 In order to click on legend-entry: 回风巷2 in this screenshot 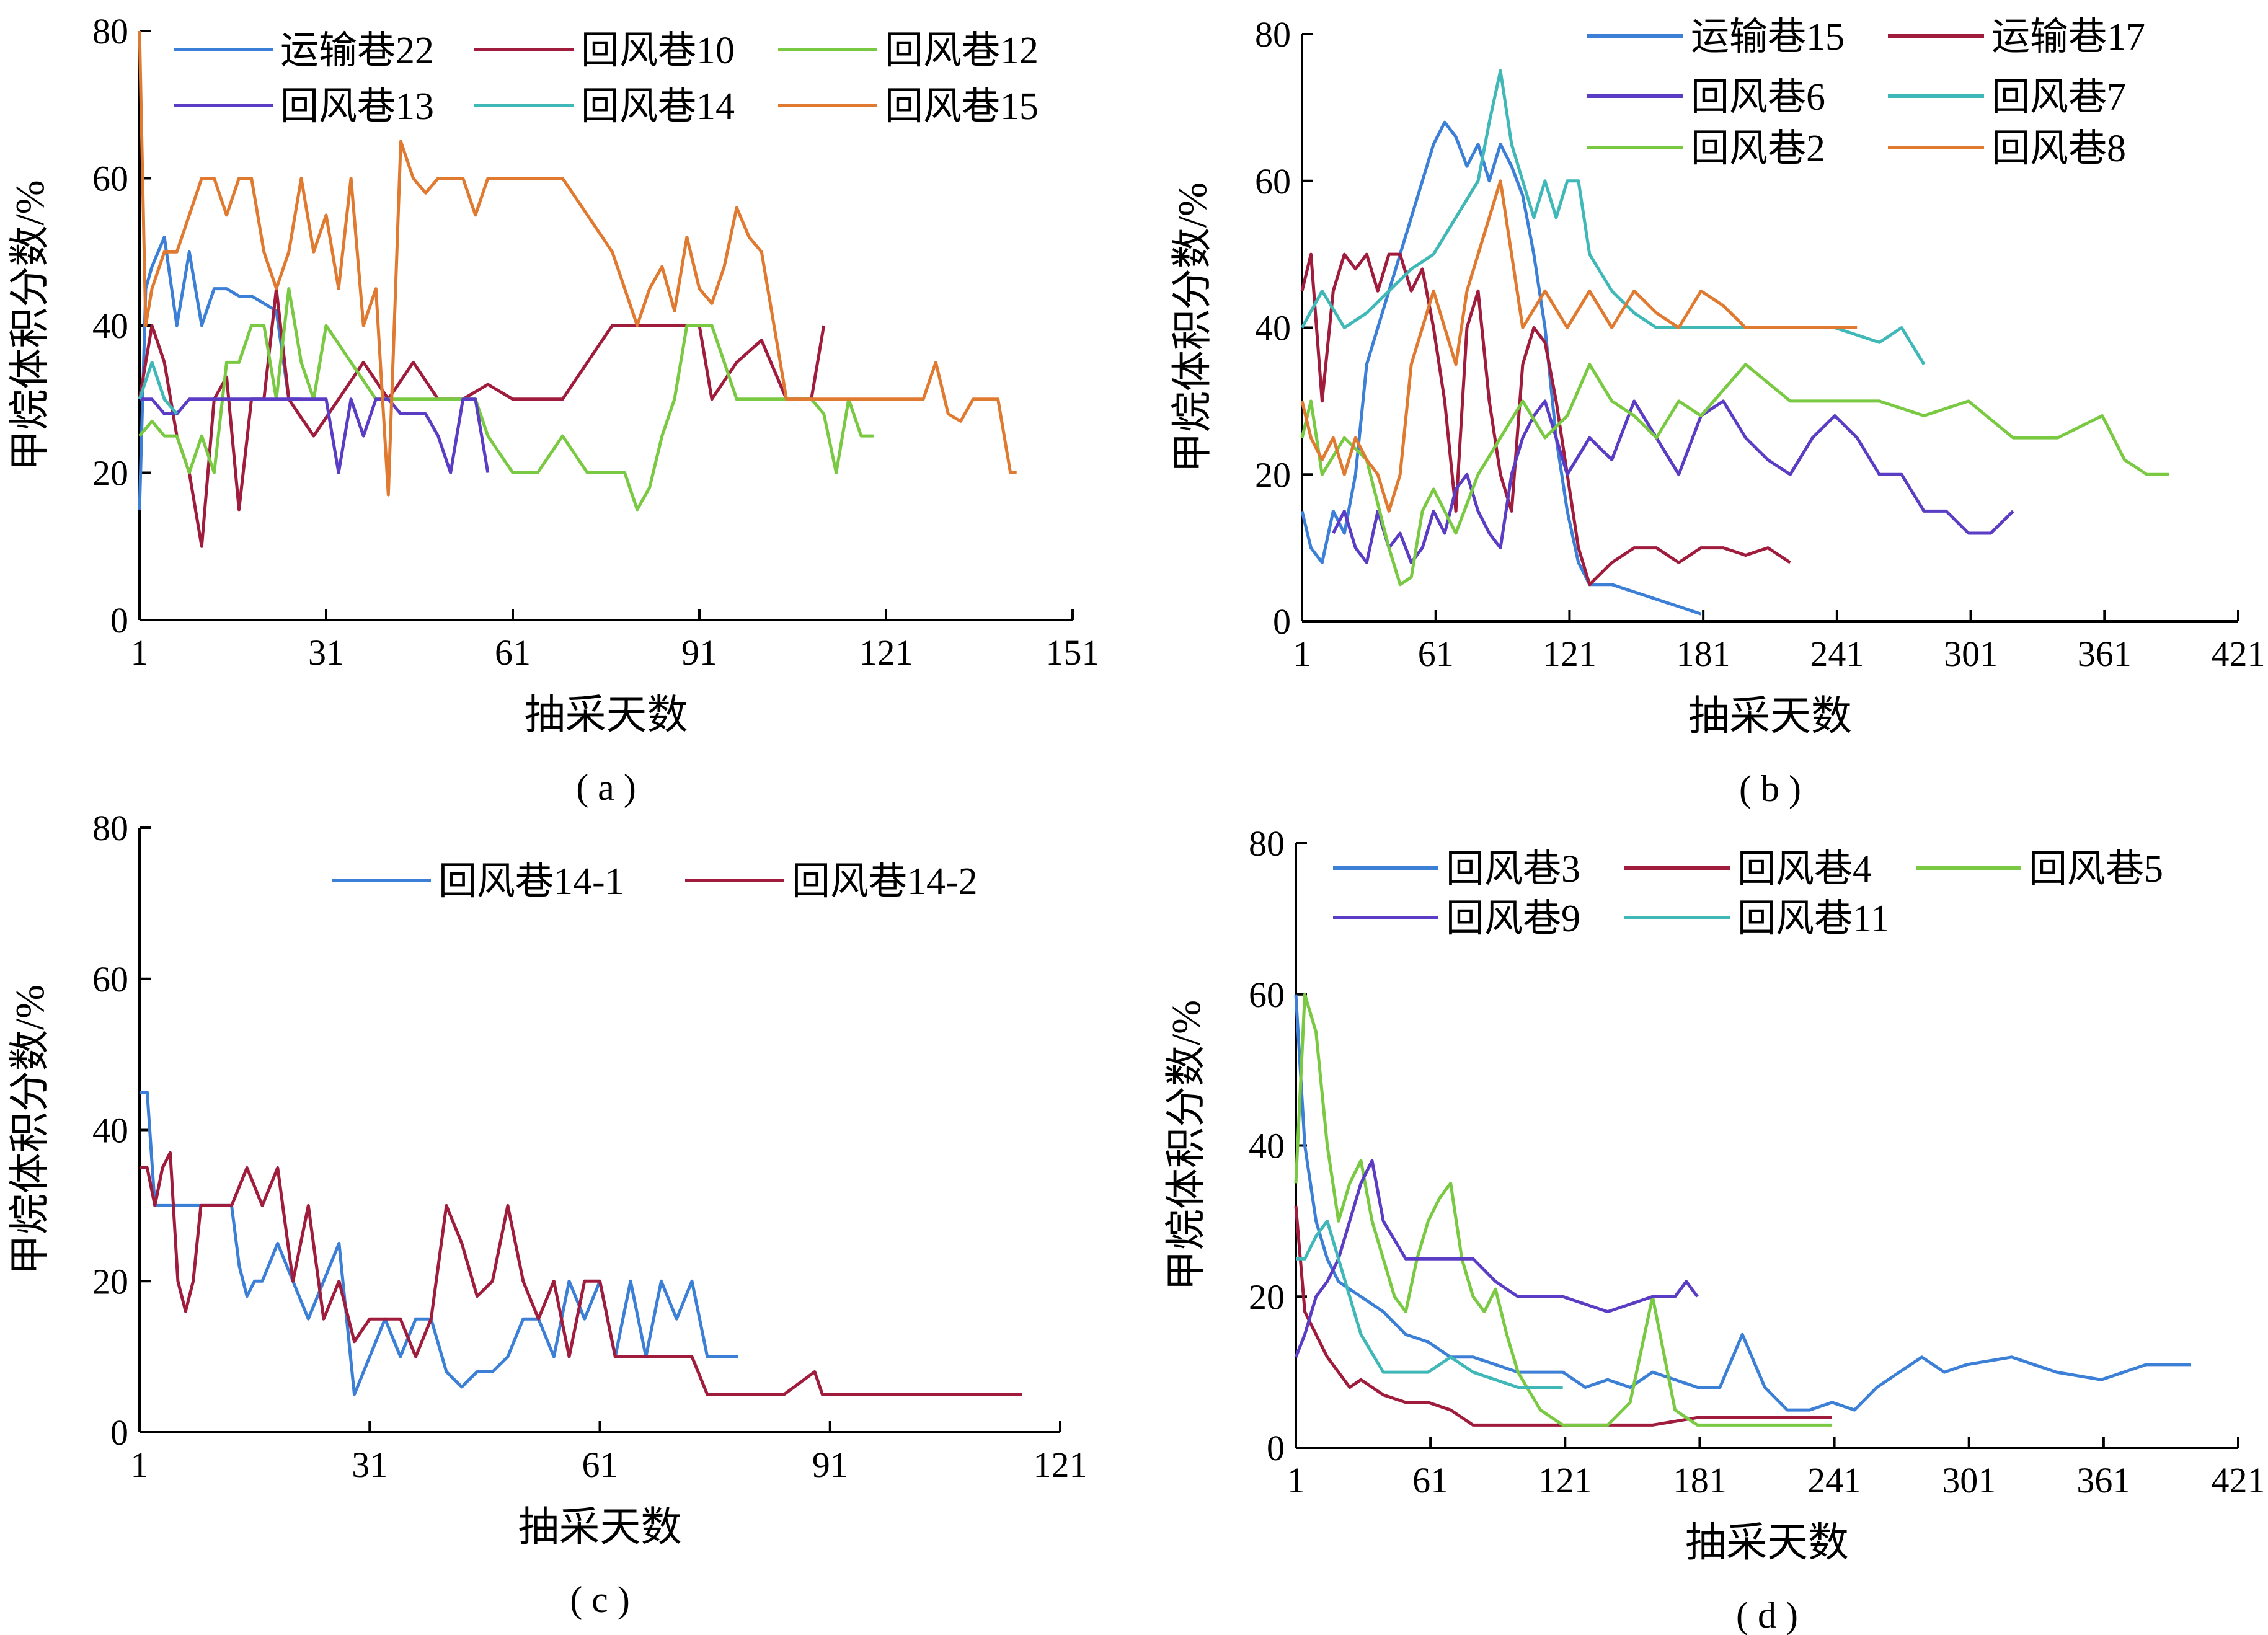, I will do `click(1758, 149)`.